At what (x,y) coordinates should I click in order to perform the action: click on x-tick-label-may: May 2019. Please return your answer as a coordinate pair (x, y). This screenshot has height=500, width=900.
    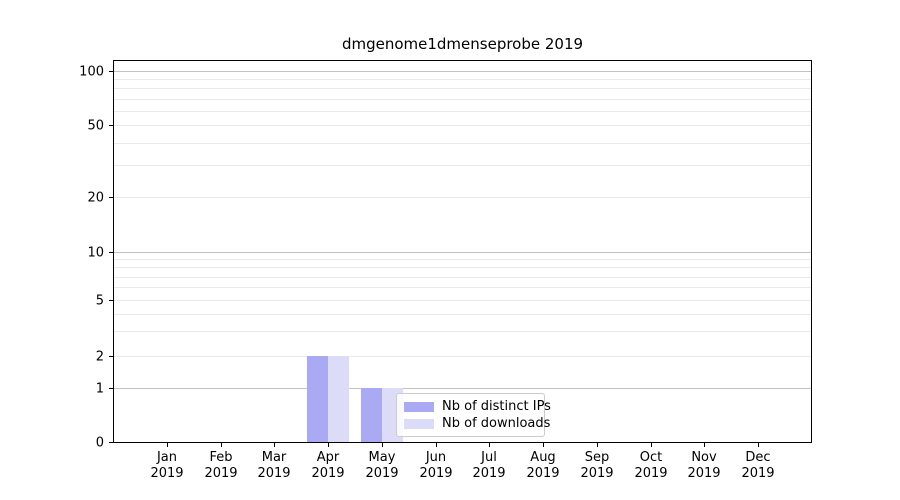
    Looking at the image, I should click on (382, 465).